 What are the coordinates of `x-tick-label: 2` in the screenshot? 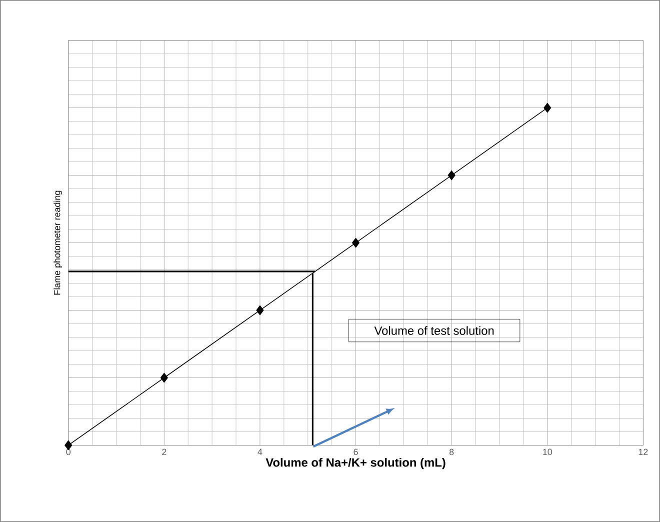 It's located at (164, 451).